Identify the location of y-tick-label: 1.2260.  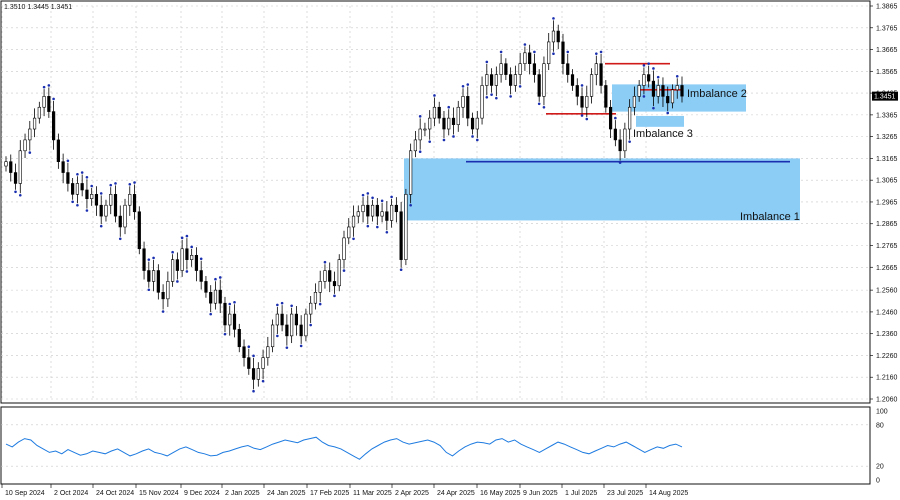
(887, 356).